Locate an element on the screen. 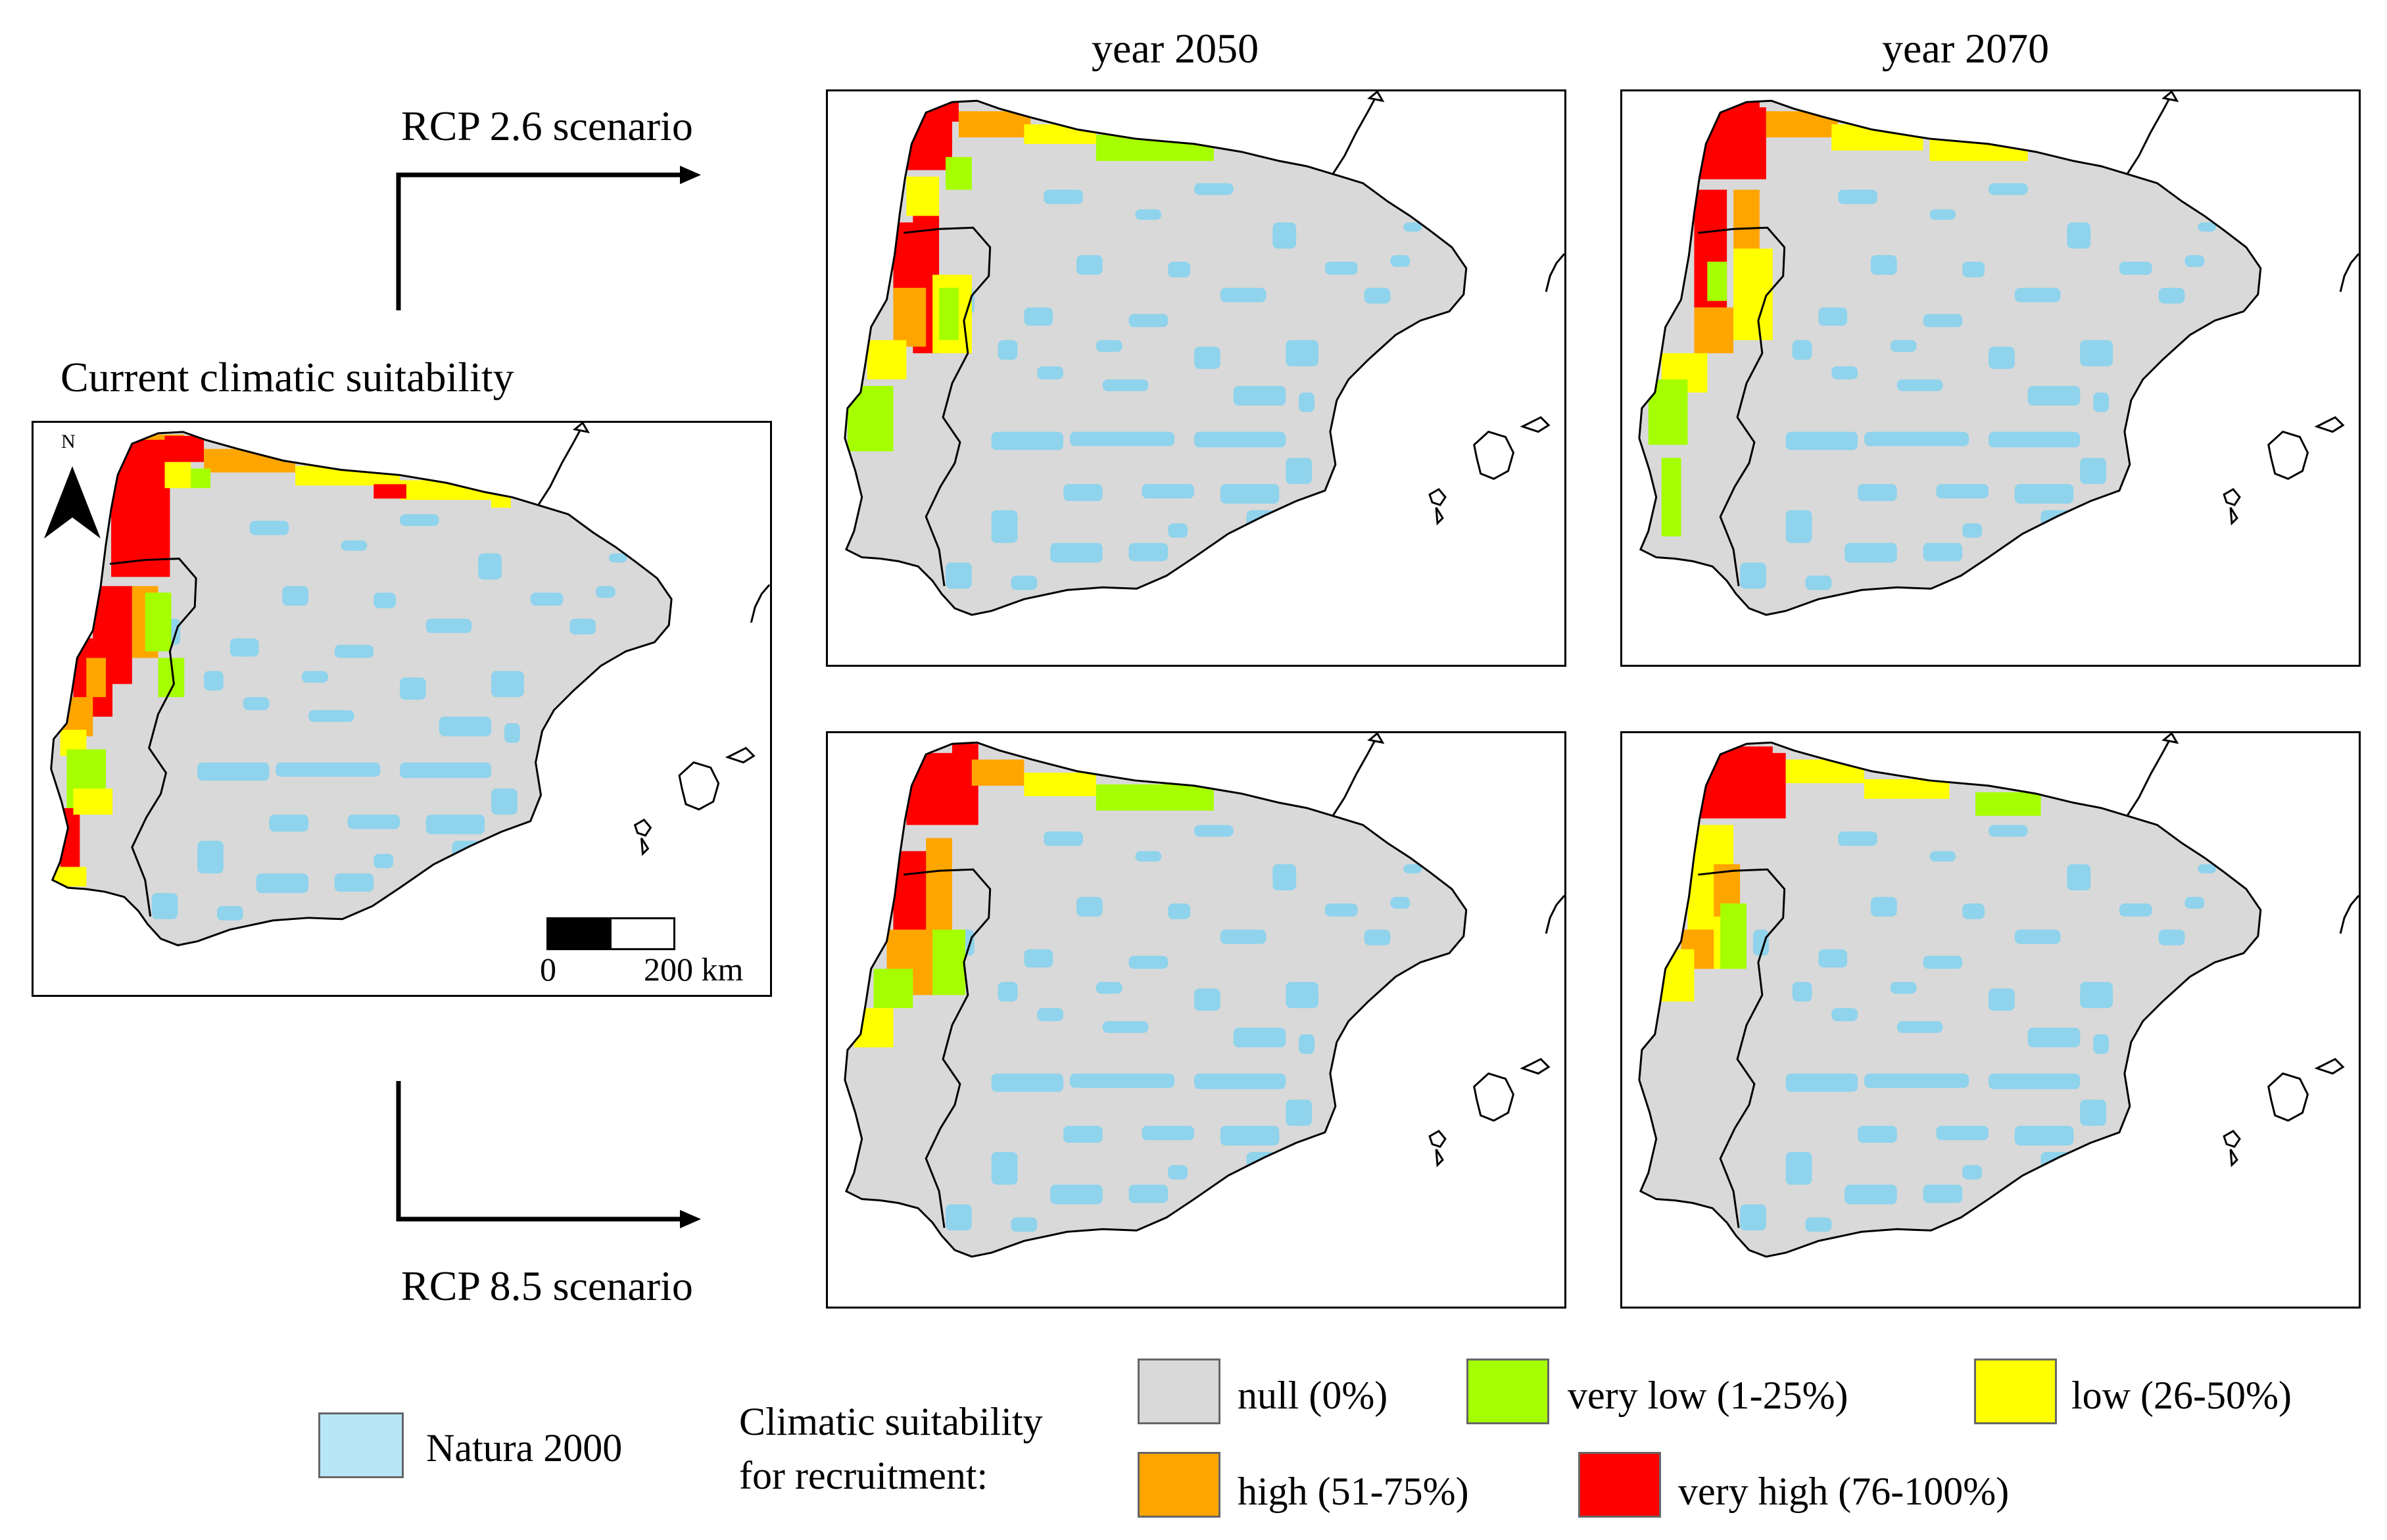 This screenshot has height=1540, width=2387. mallorca-island is located at coordinates (2288, 1097).